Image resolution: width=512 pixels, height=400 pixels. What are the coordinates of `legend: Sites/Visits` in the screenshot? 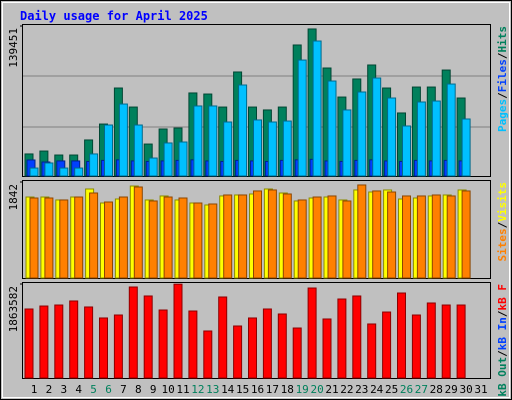 It's located at (502, 222).